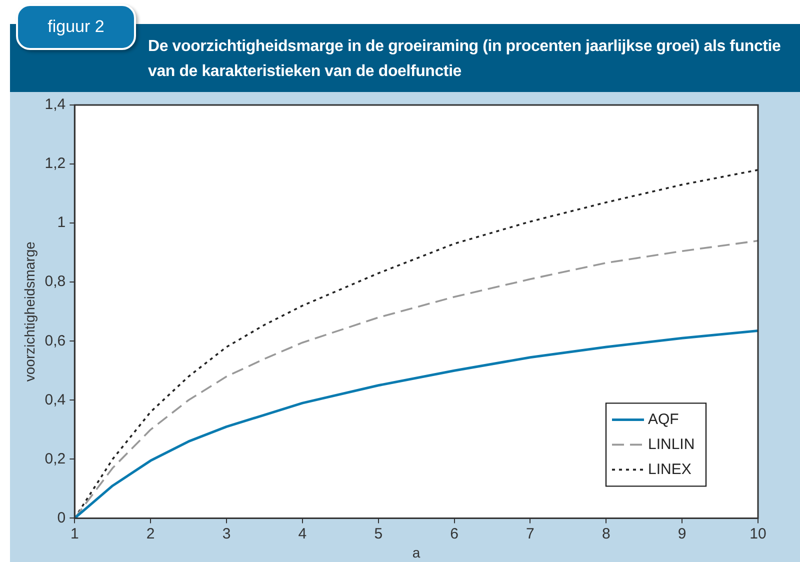  Describe the element at coordinates (55, 163) in the screenshot. I see `y-tick-label: 1,2` at that location.